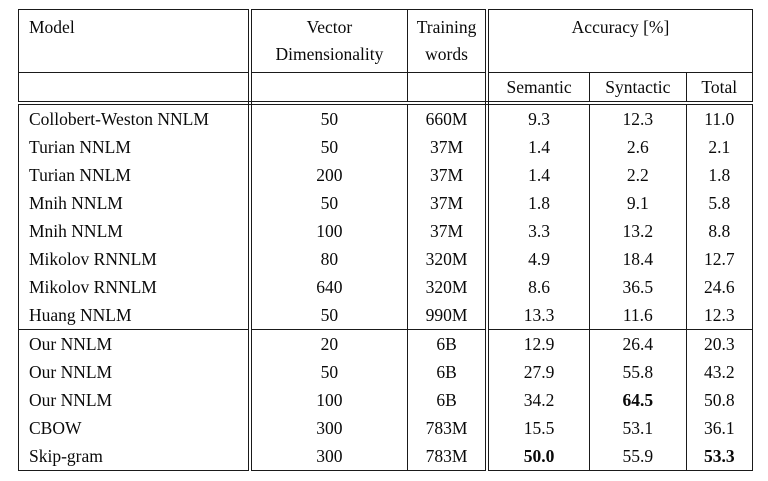 The height and width of the screenshot is (481, 768). I want to click on total-accuracy-cell: 2.1, so click(719, 147).